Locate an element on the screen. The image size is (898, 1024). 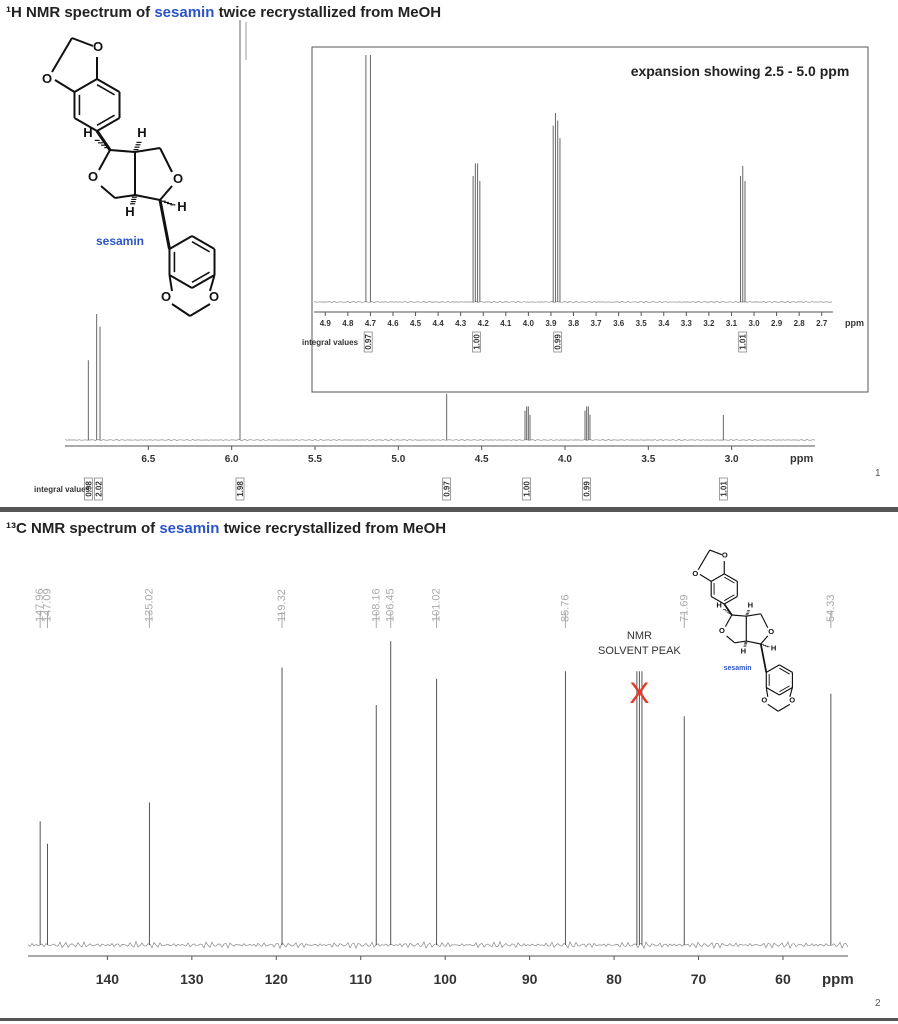
x-tick-label: 110 is located at coordinates (360, 979).